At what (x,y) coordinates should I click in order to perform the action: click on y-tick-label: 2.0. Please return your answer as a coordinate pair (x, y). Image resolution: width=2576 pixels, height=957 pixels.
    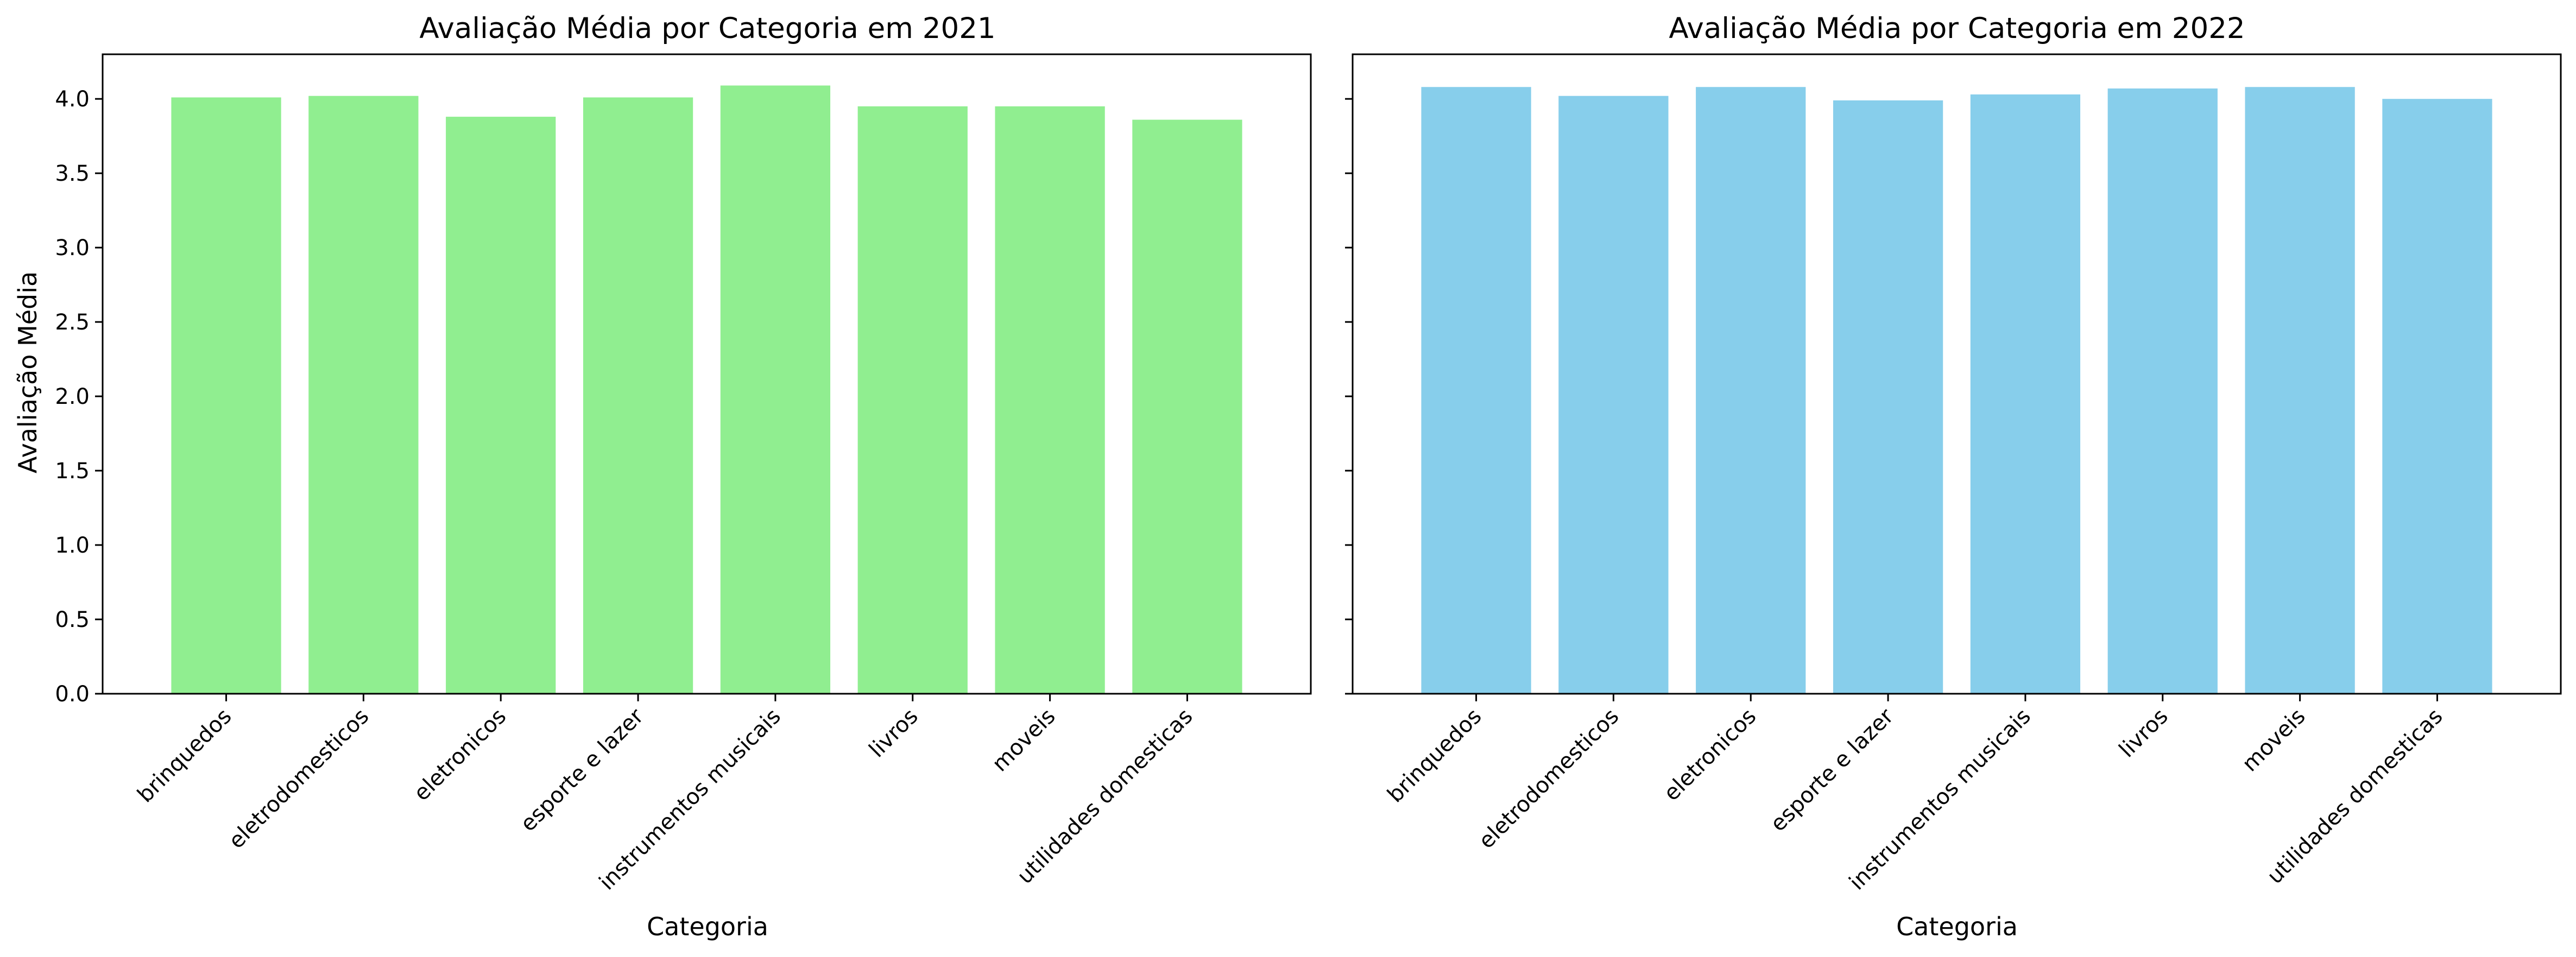
    Looking at the image, I should click on (72, 396).